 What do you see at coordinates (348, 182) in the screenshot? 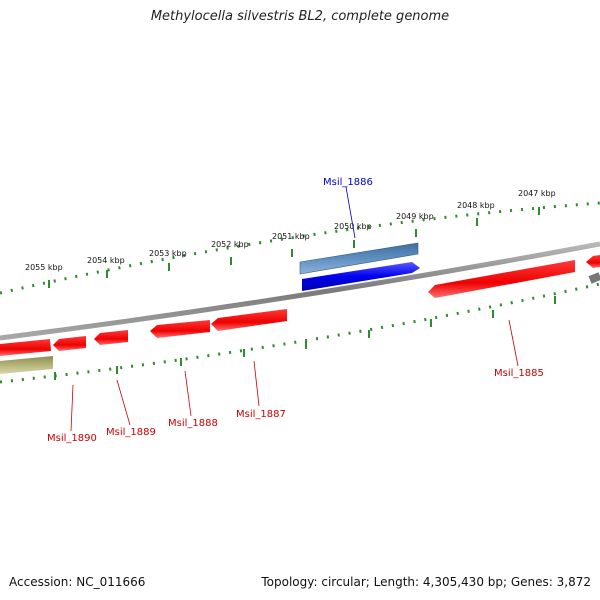
I see `gene-label-msil-1886: Msil_1886` at bounding box center [348, 182].